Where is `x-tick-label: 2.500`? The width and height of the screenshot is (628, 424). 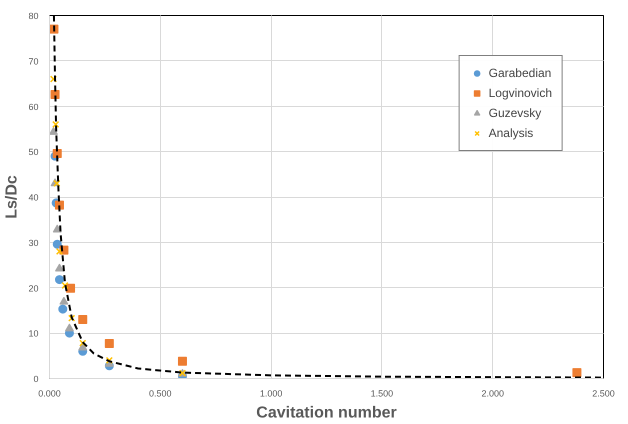 x-tick-label: 2.500 is located at coordinates (603, 393).